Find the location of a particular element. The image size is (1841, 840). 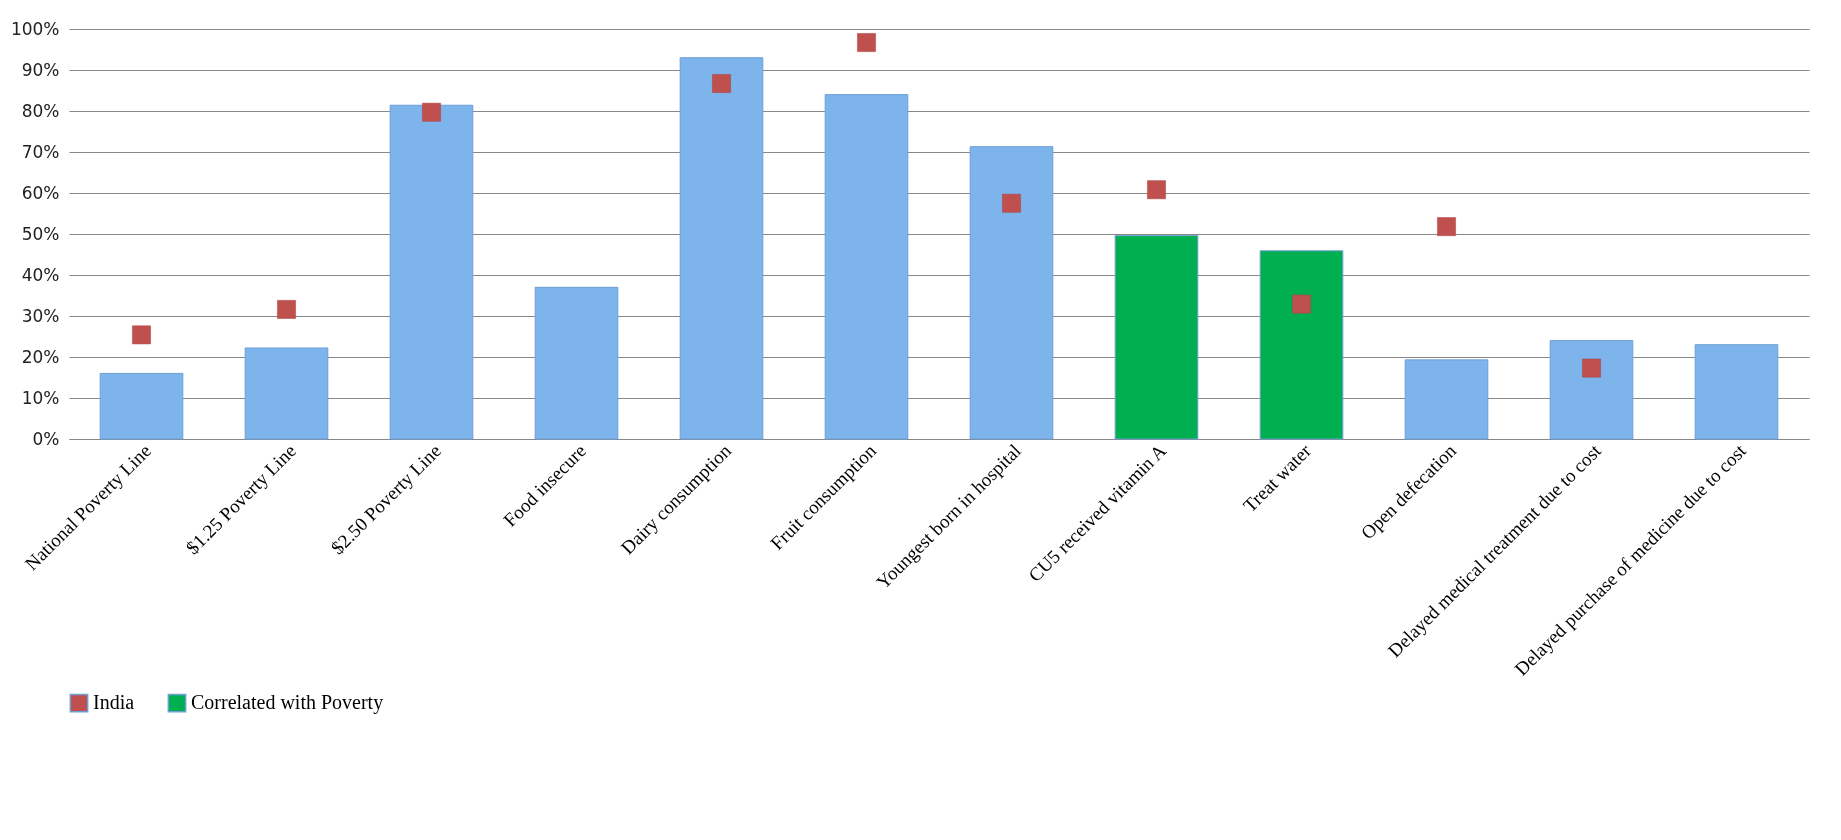

y-tick-label: 80% is located at coordinates (40, 110).